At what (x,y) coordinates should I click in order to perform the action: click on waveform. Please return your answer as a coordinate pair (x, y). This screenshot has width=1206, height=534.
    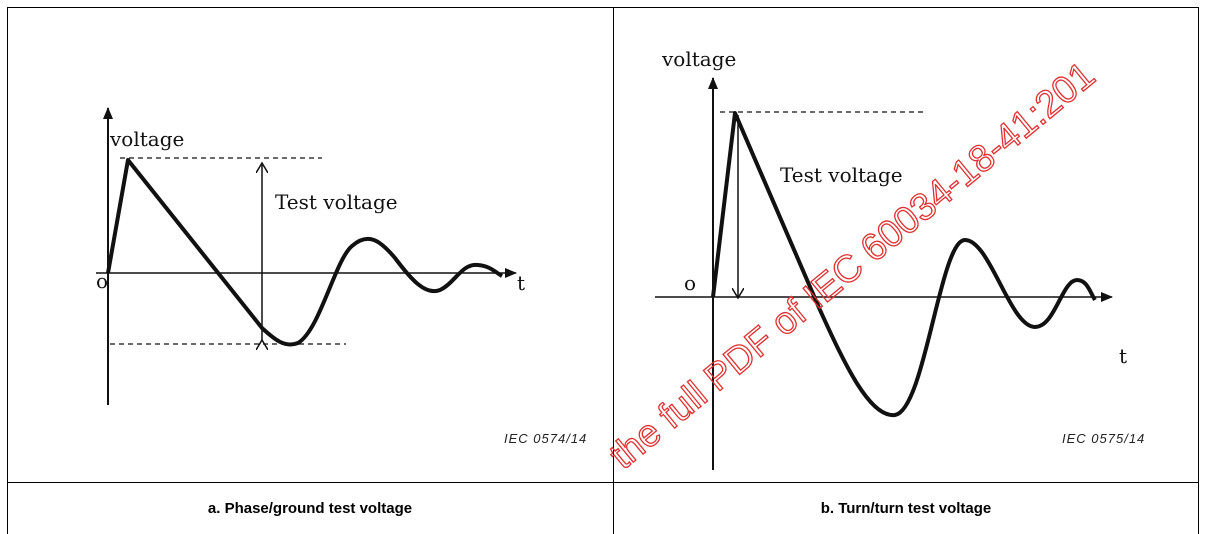
    Looking at the image, I should click on (305, 252).